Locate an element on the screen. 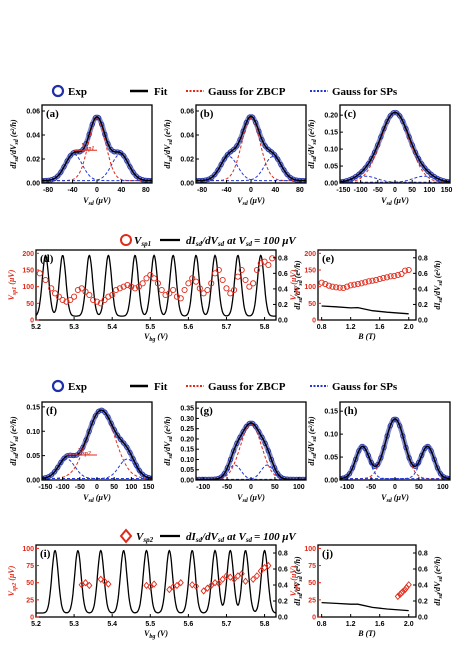  x-tick-label: -80 is located at coordinates (202, 190).